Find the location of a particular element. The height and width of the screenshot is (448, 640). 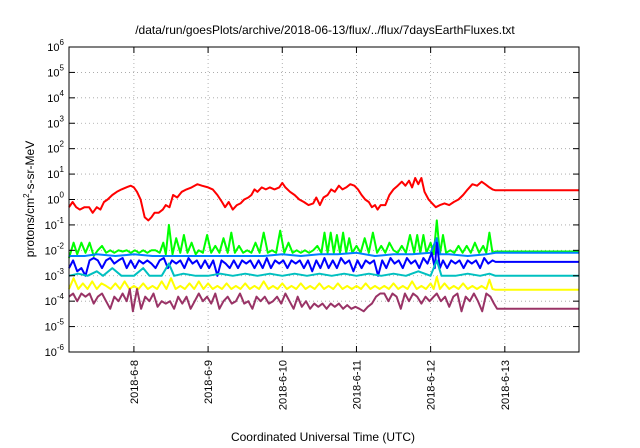

y-axis-label: protons/cm2-s-sr-MeV is located at coordinates (29, 199).